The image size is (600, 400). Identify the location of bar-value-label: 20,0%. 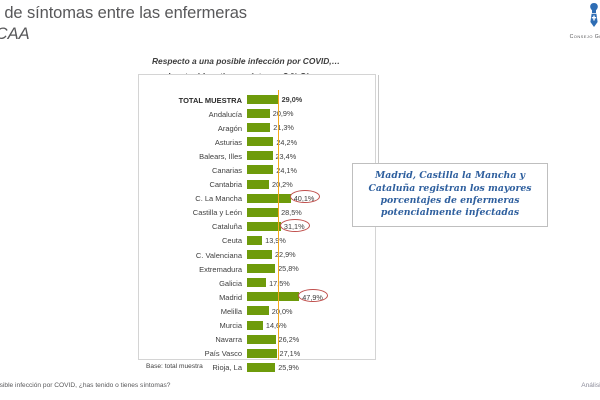
(282, 311).